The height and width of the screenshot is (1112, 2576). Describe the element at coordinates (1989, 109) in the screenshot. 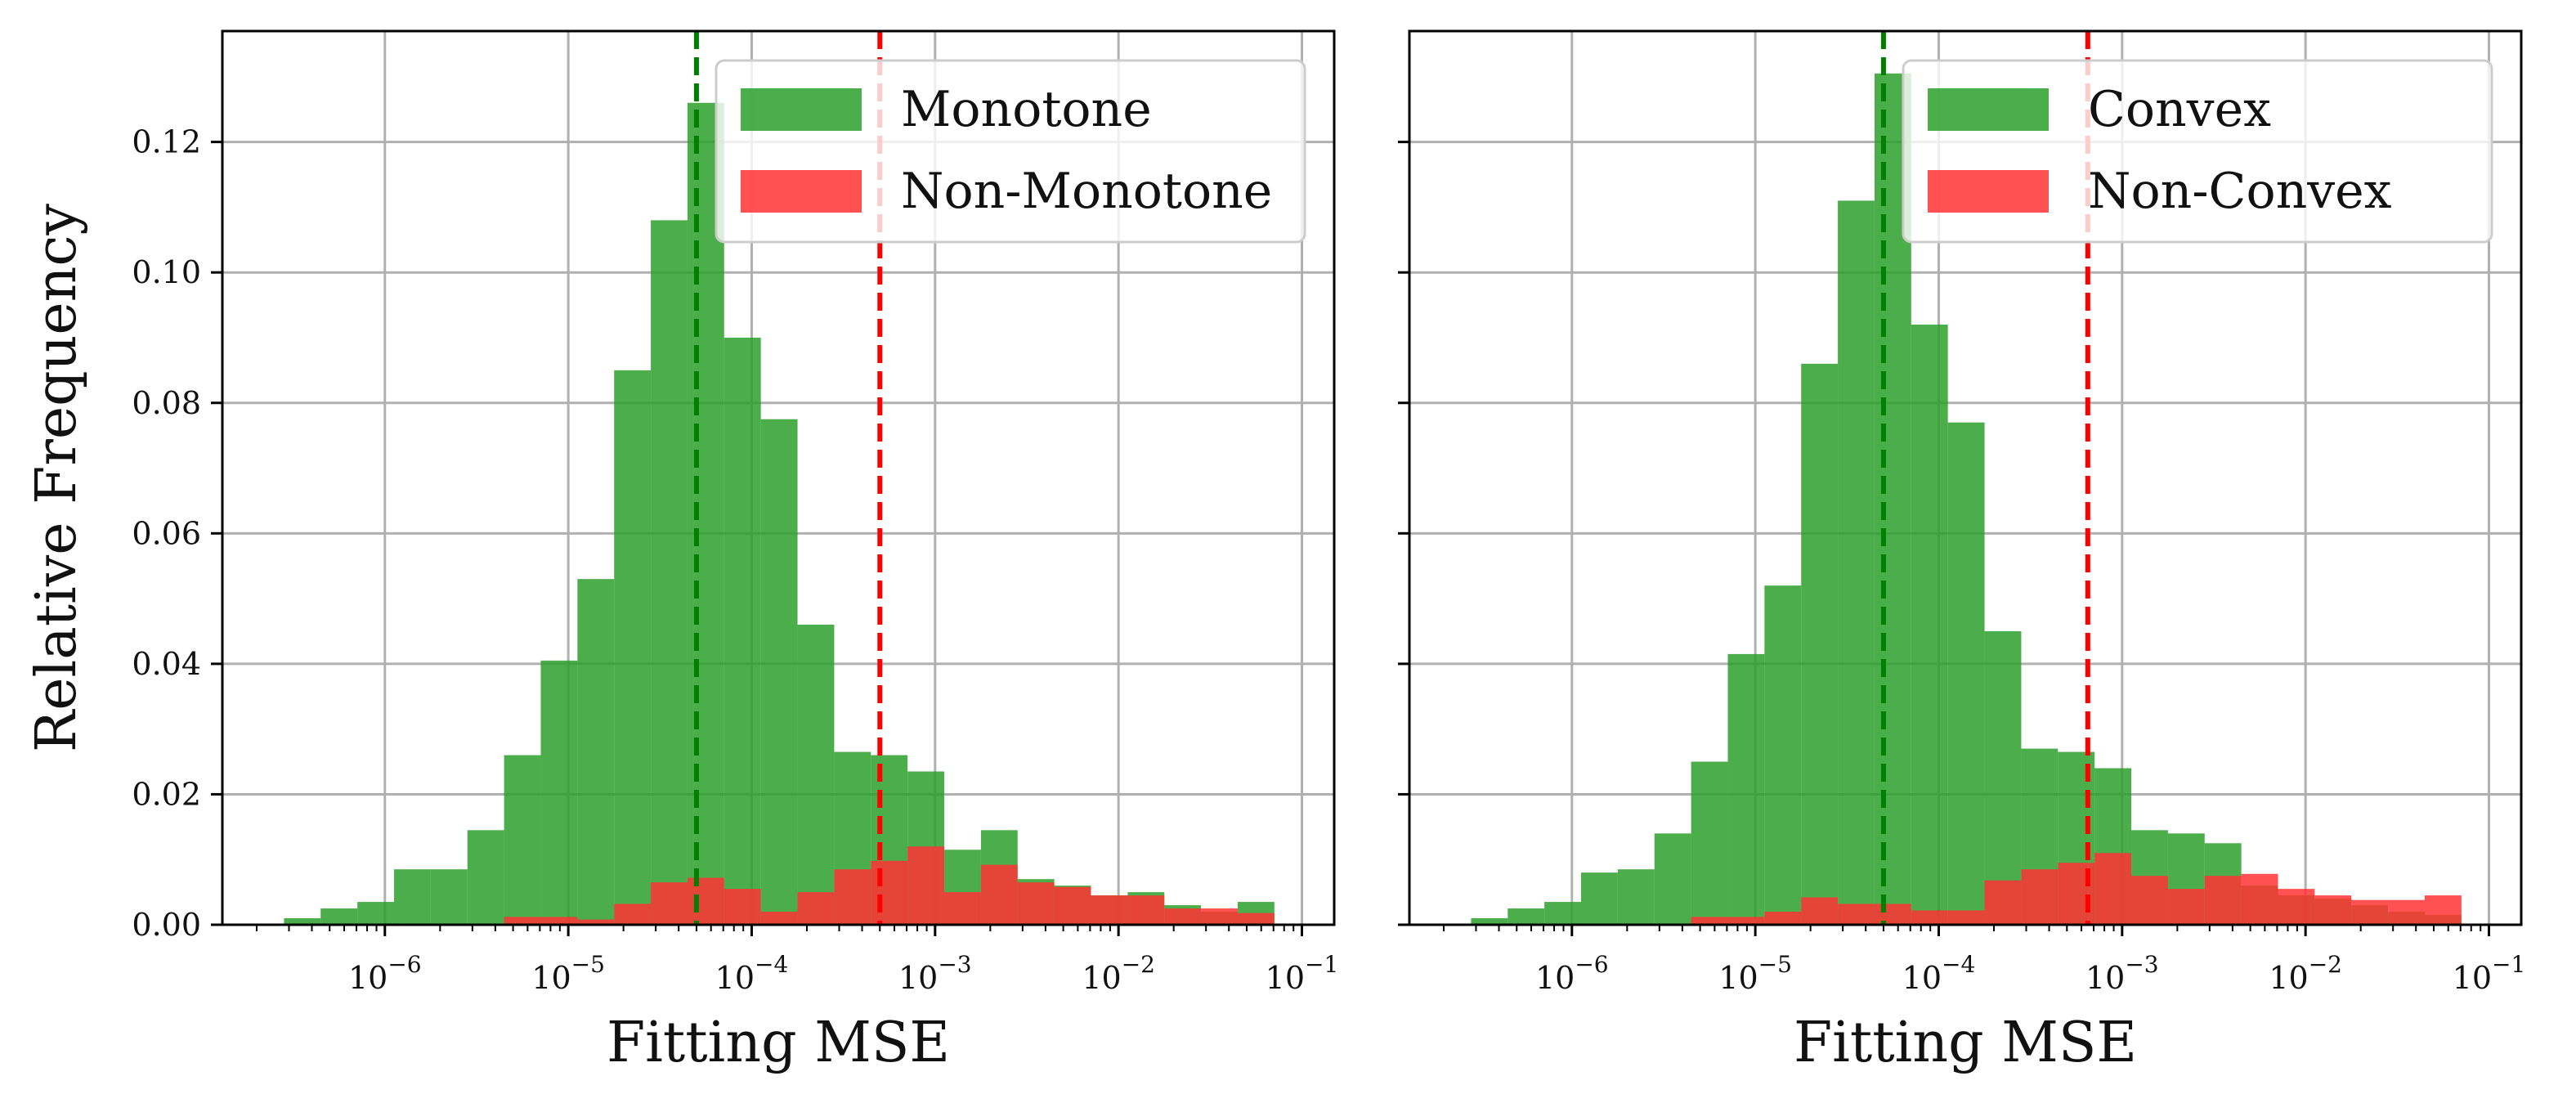

I see `legend-swatch-convex` at that location.